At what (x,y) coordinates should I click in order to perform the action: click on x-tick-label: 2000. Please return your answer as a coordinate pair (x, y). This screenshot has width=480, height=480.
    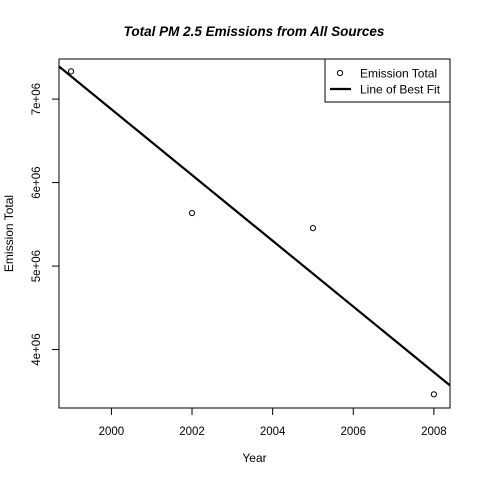
    Looking at the image, I should click on (112, 432).